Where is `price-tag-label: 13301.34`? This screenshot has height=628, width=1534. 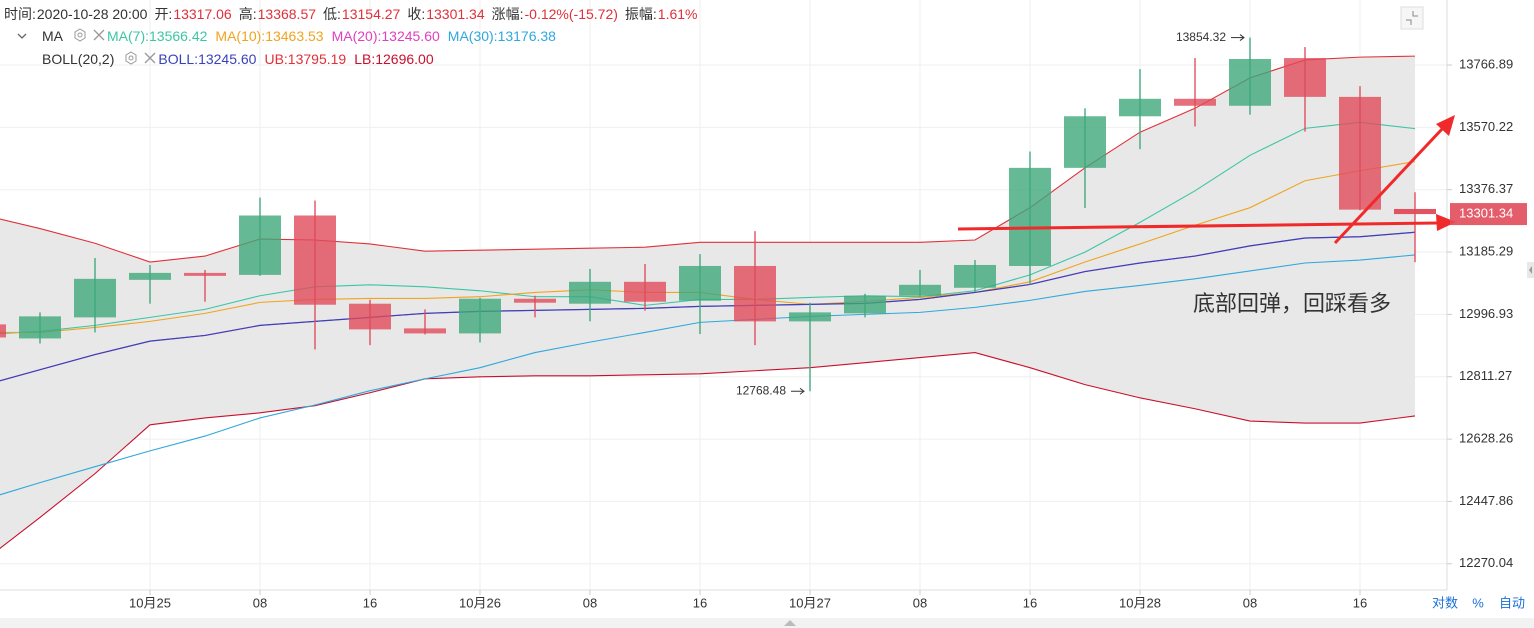
price-tag-label: 13301.34 is located at coordinates (1486, 213).